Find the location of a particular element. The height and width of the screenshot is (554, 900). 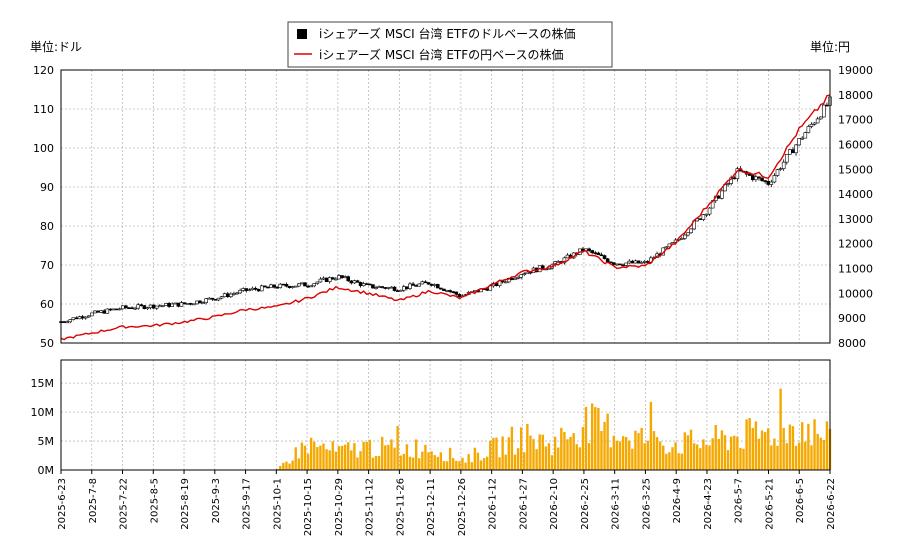

legend-usd-swatch is located at coordinates (302, 34).